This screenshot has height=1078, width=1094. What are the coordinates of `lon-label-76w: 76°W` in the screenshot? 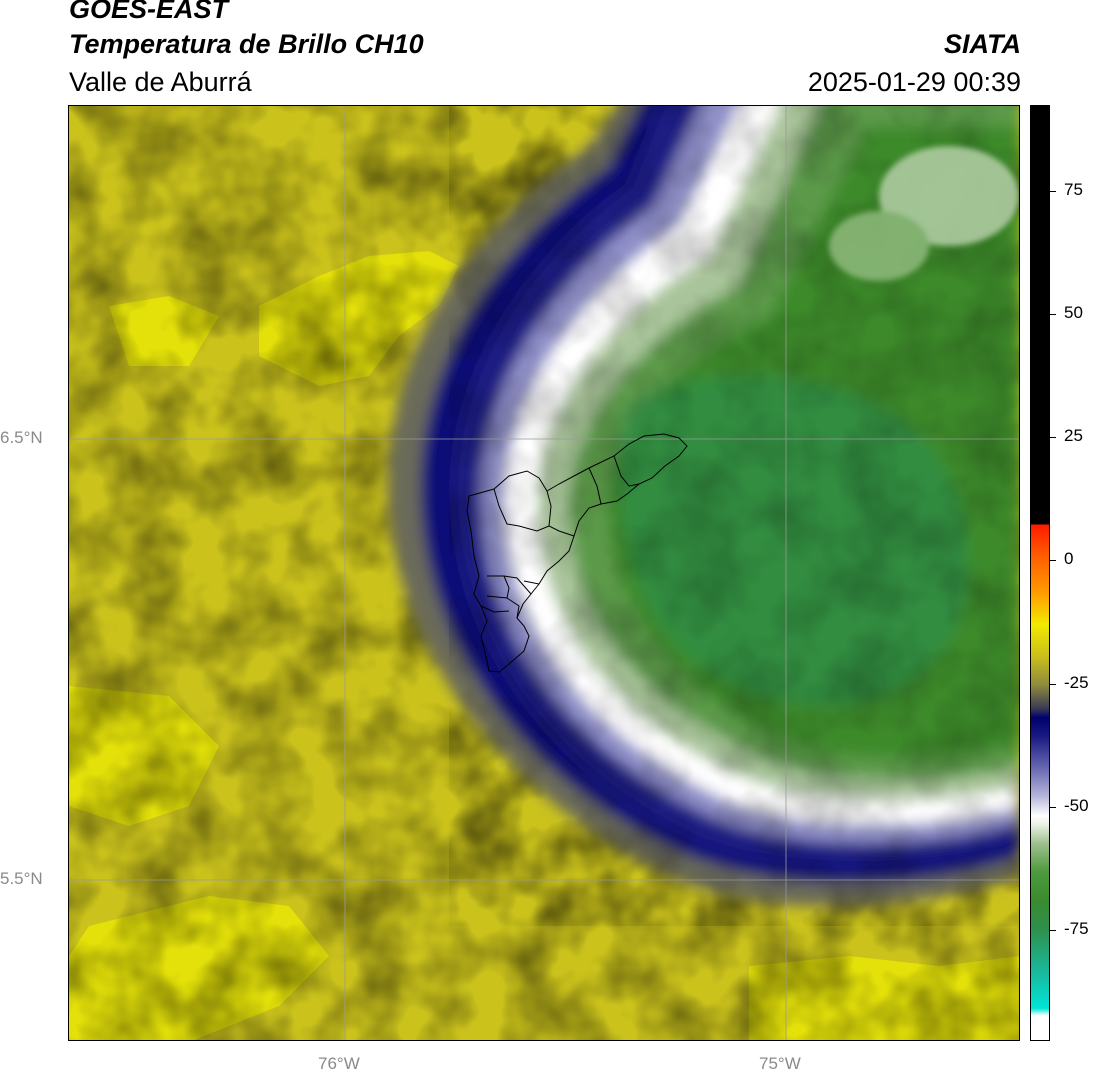 It's located at (339, 1063).